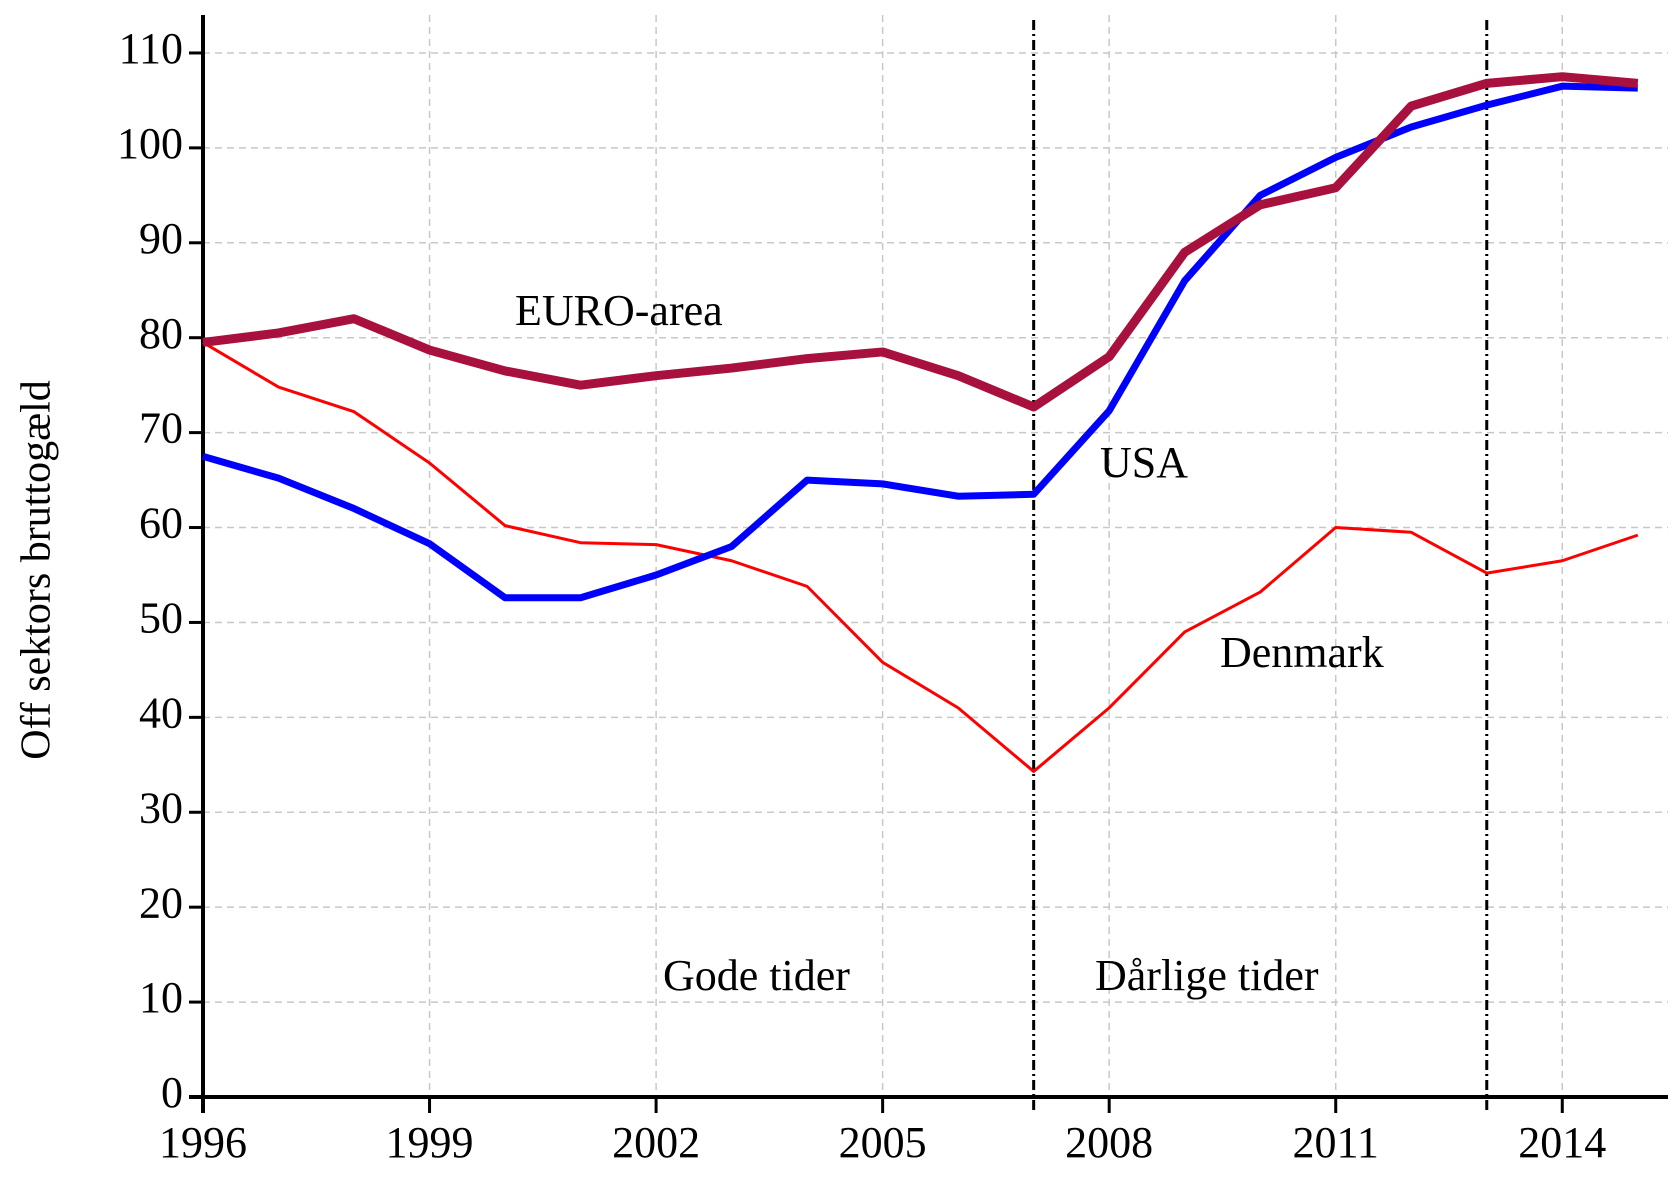 This screenshot has height=1197, width=1671. Describe the element at coordinates (1302, 652) in the screenshot. I see `series-label: Denmark` at that location.